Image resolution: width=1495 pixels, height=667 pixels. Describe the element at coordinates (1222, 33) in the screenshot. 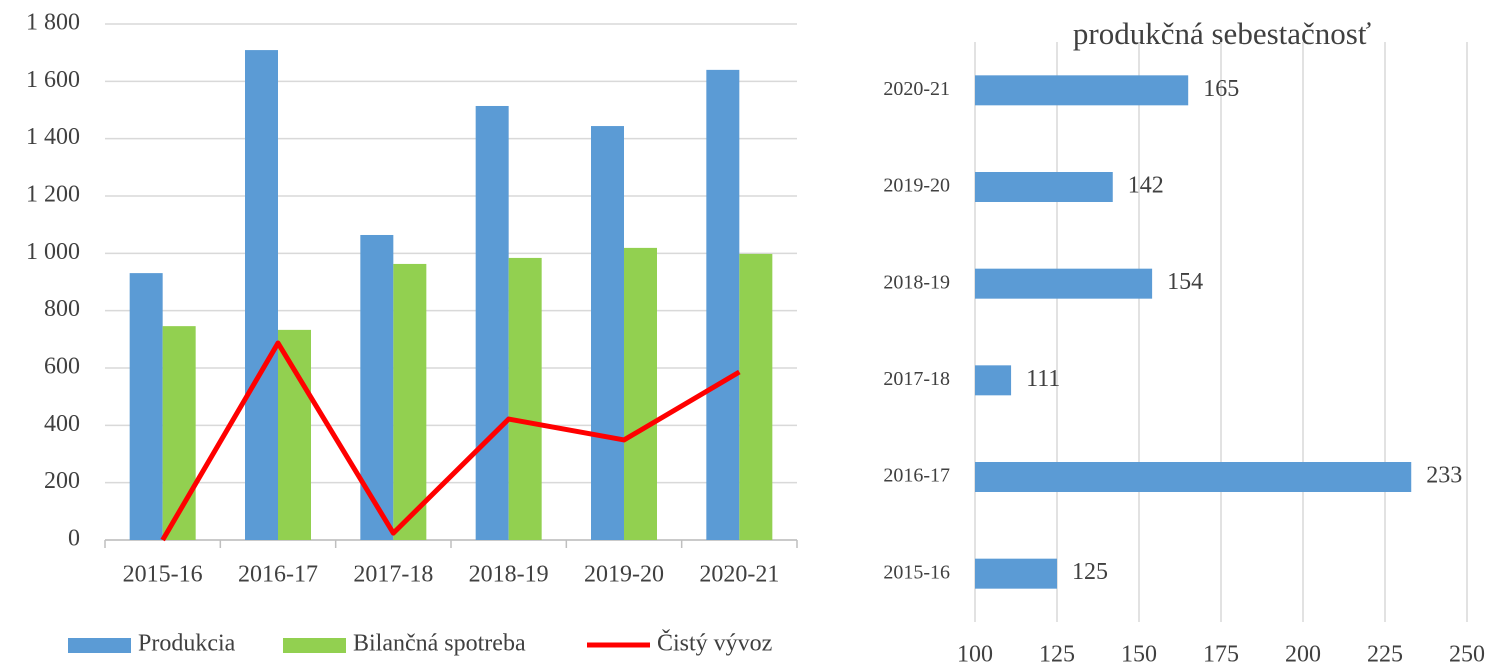

I see `chart-title: produkčná sebestačnosť` at that location.